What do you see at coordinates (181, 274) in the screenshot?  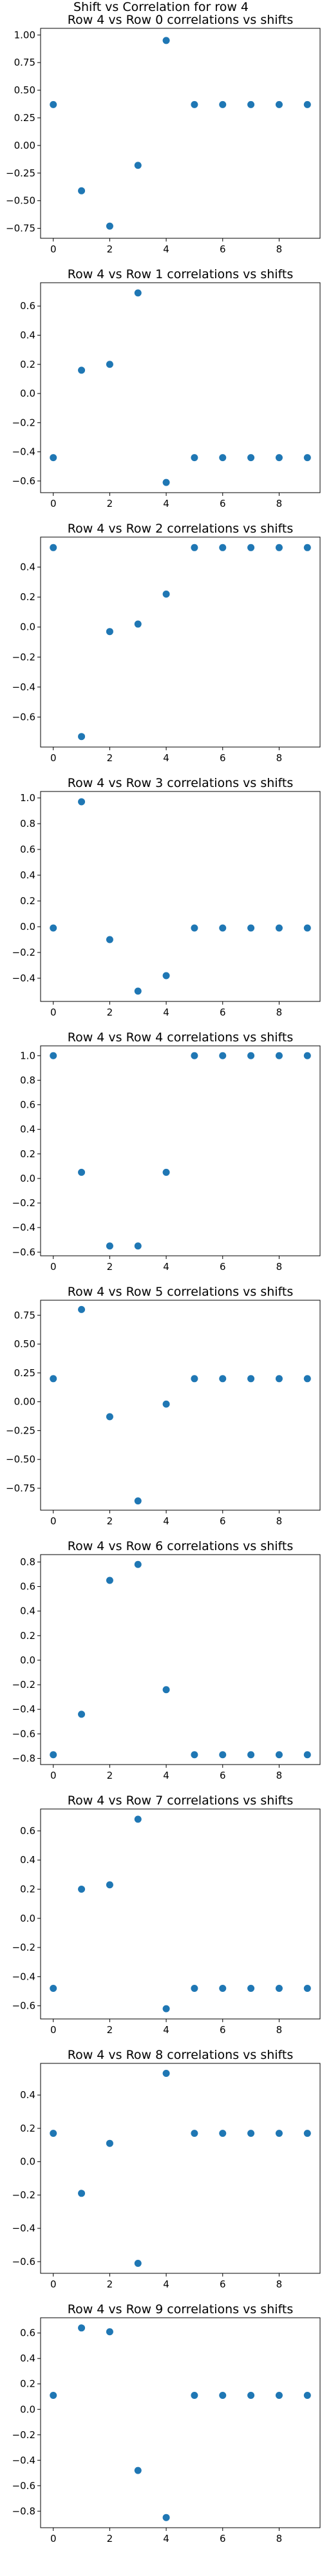 I see `subplot-title: Row 4 vs Row 1 correlations vs shifts` at bounding box center [181, 274].